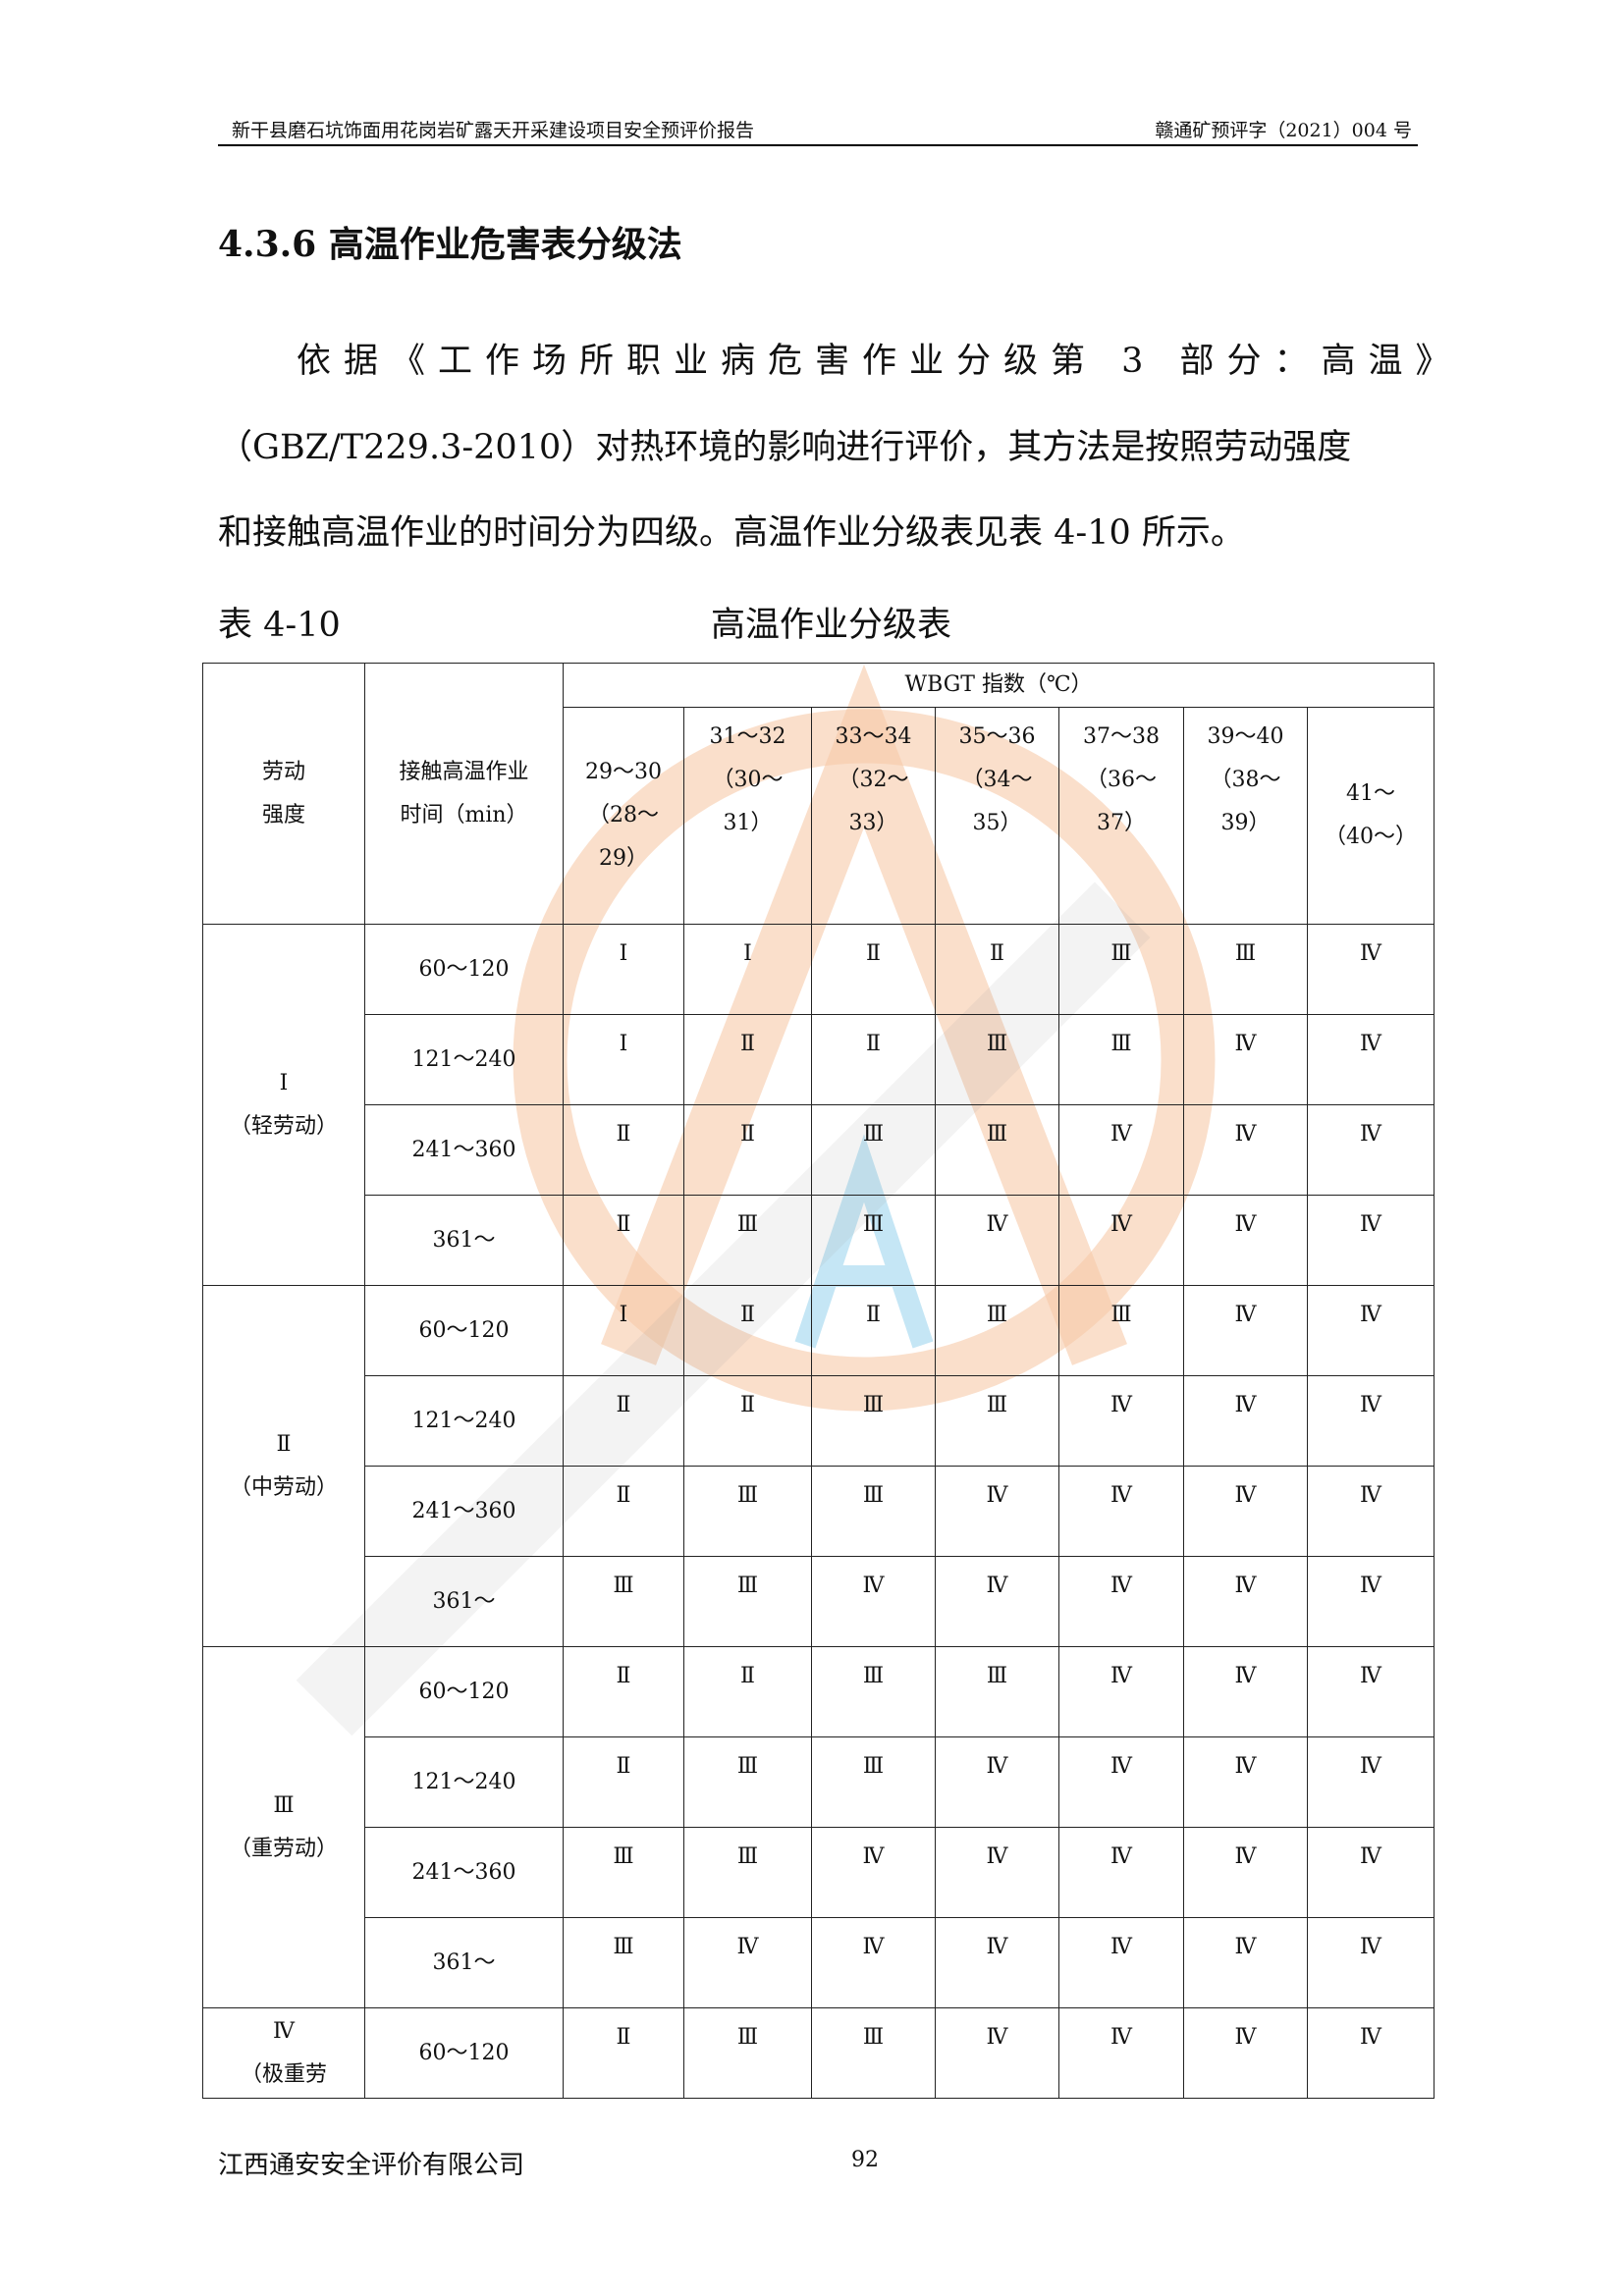 Image resolution: width=1624 pixels, height=2296 pixels. I want to click on grade-cell: Ⅰ, so click(747, 970).